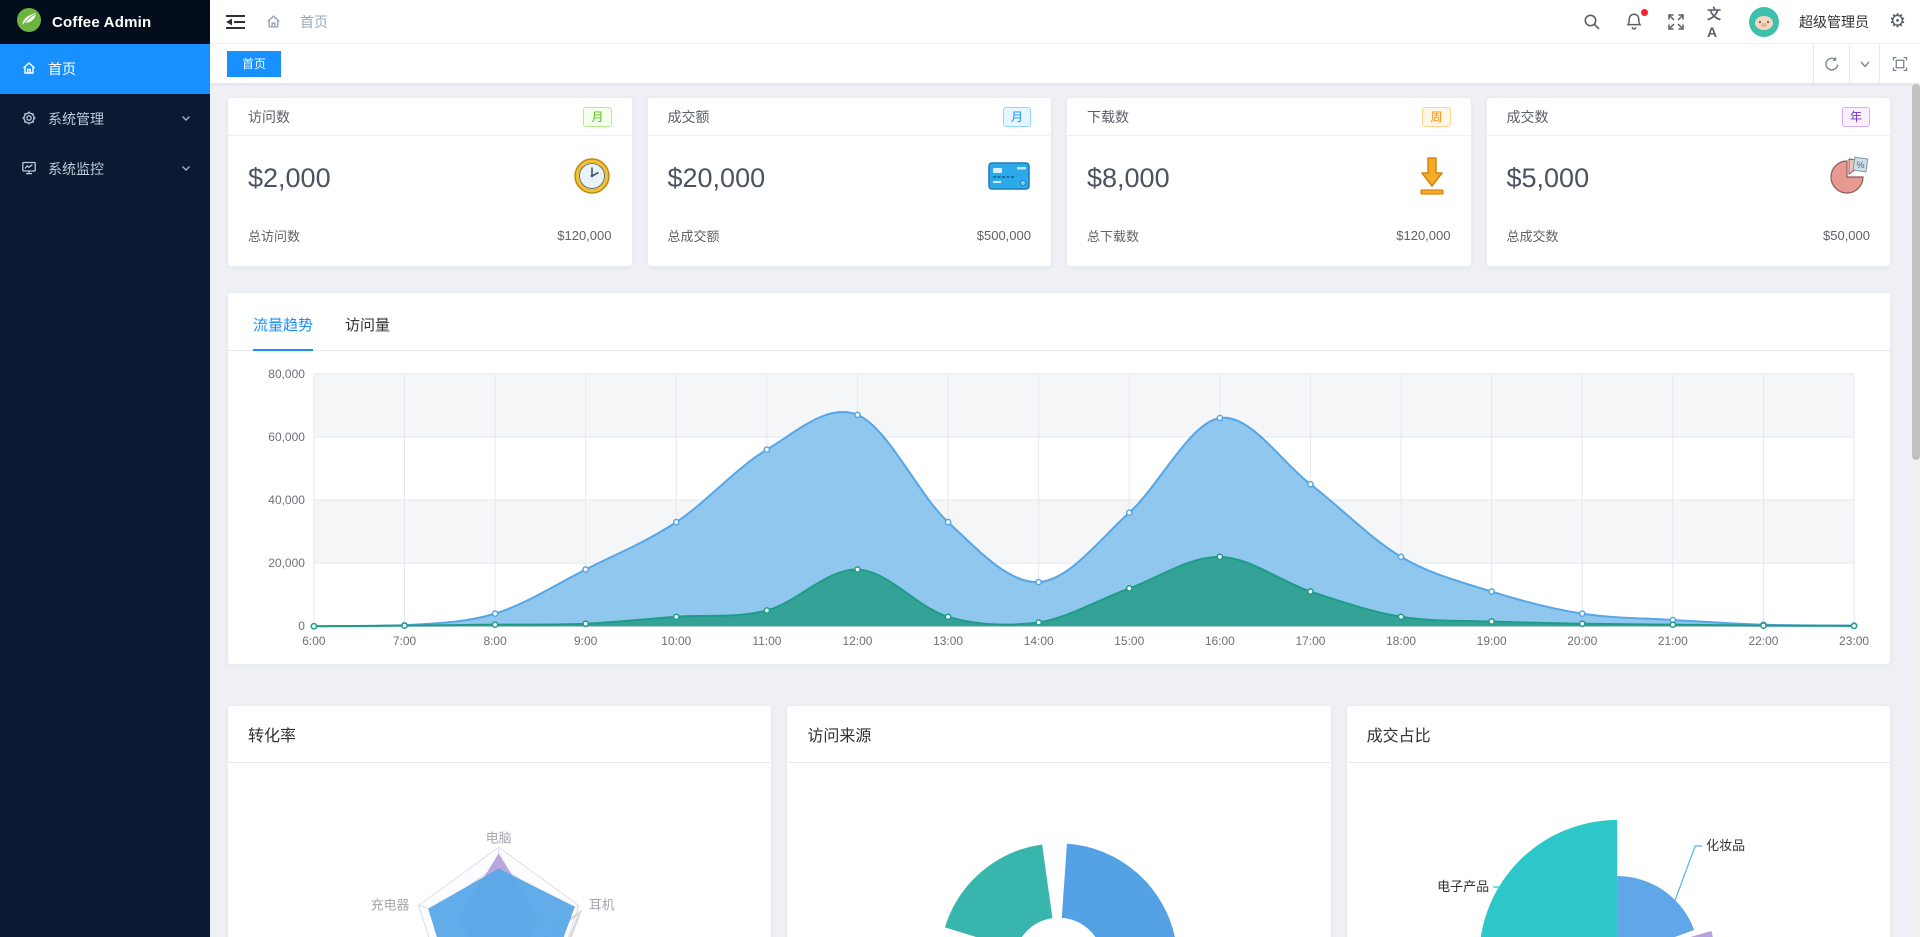 Image resolution: width=1920 pixels, height=937 pixels. I want to click on translate-icon: 文A, so click(1713, 22).